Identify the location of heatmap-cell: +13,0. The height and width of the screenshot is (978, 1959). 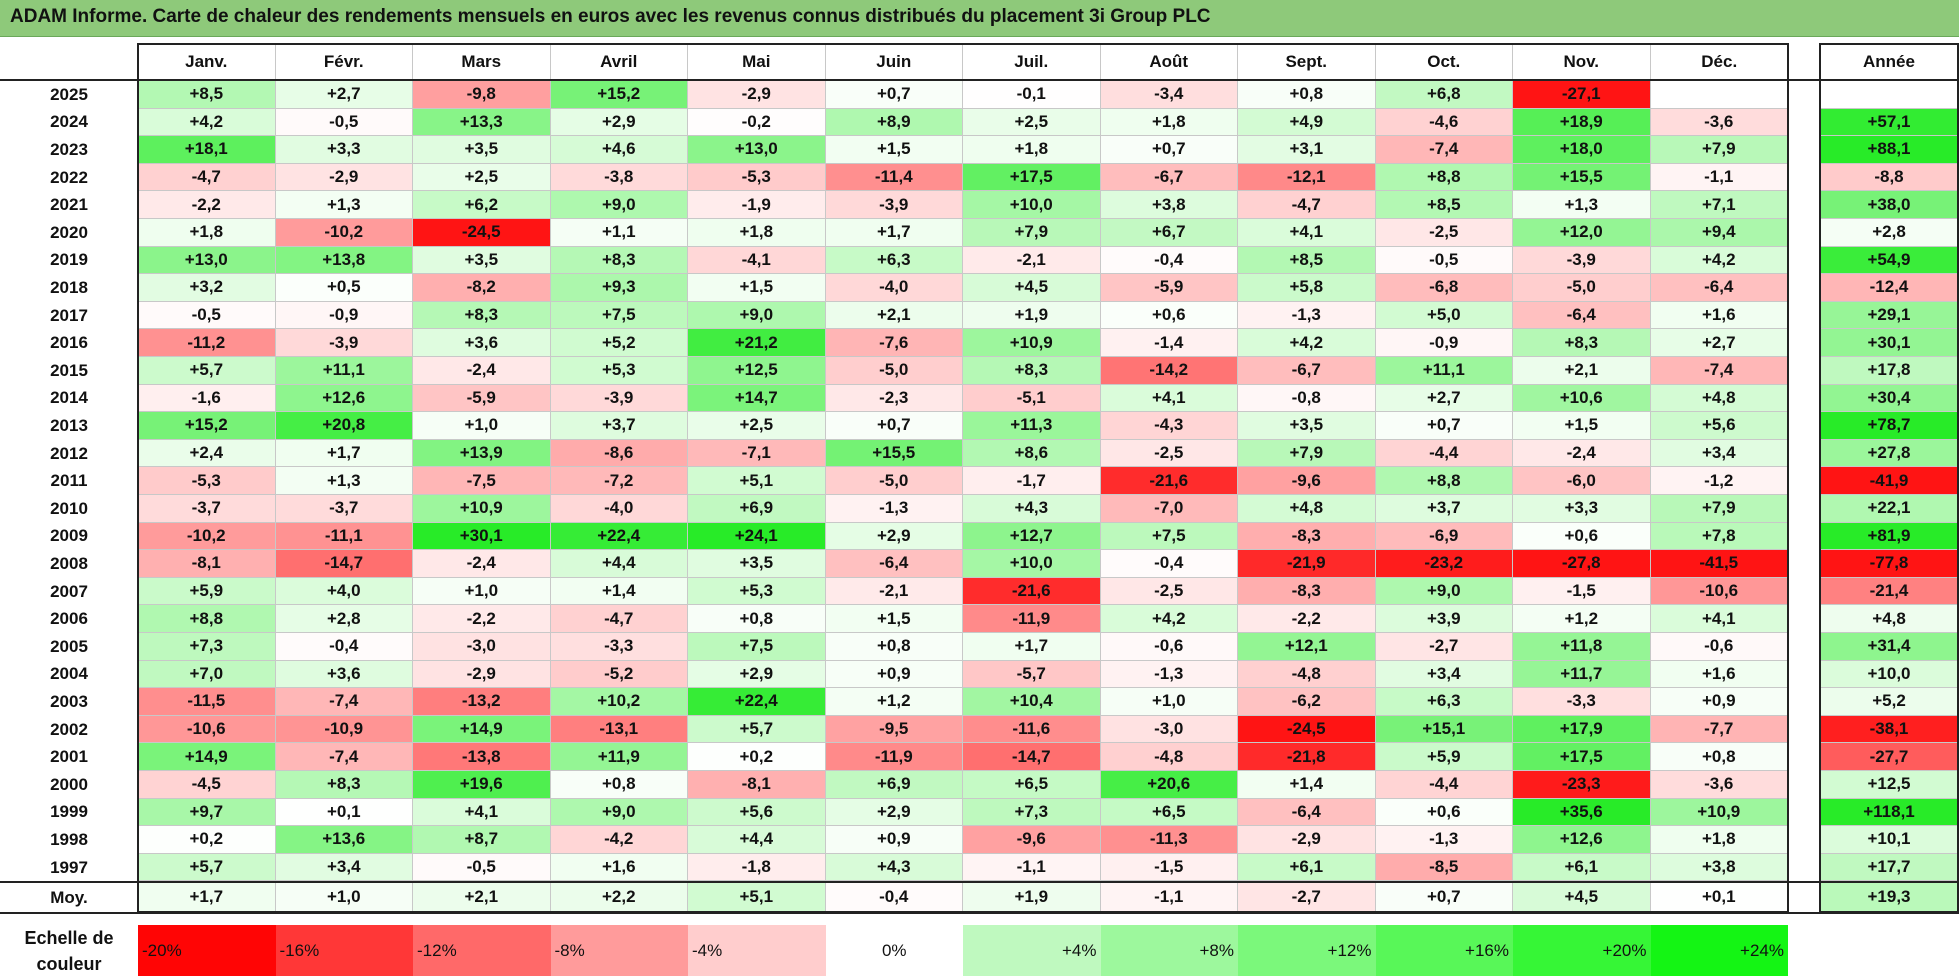
(207, 260).